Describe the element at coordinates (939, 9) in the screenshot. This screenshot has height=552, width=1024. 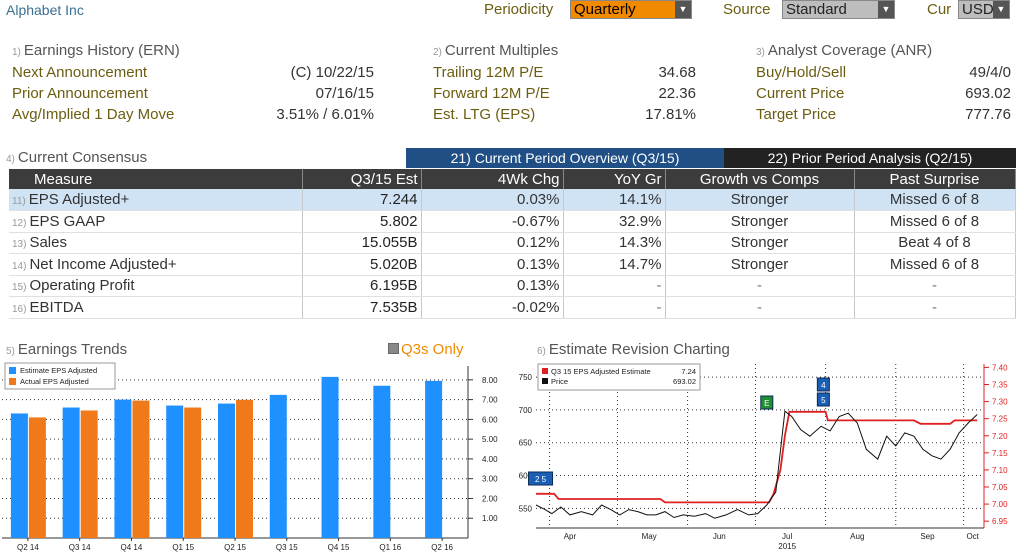
I see `currency-label: Cur` at that location.